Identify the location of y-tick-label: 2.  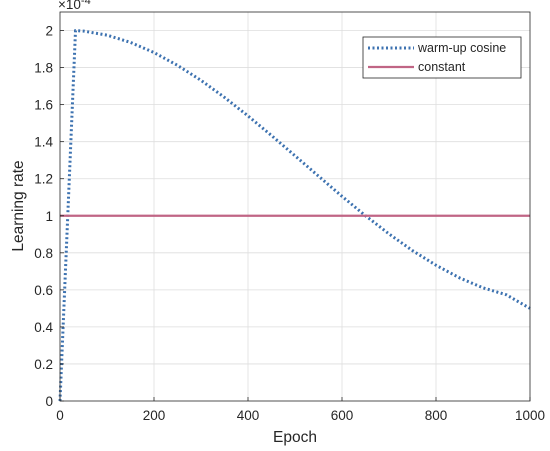
(49, 31).